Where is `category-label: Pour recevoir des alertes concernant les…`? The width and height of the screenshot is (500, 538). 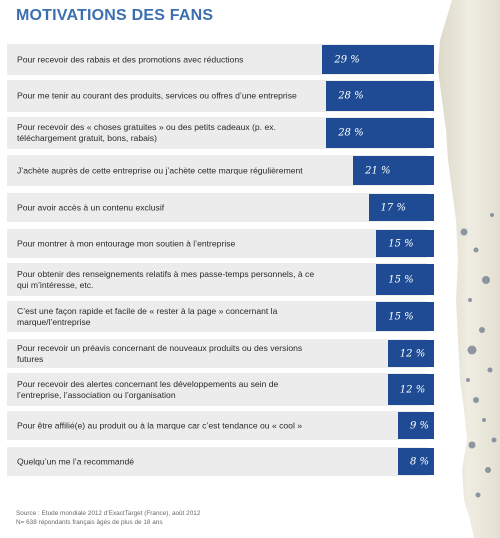 category-label: Pour recevoir des alertes concernant les… is located at coordinates (148, 389).